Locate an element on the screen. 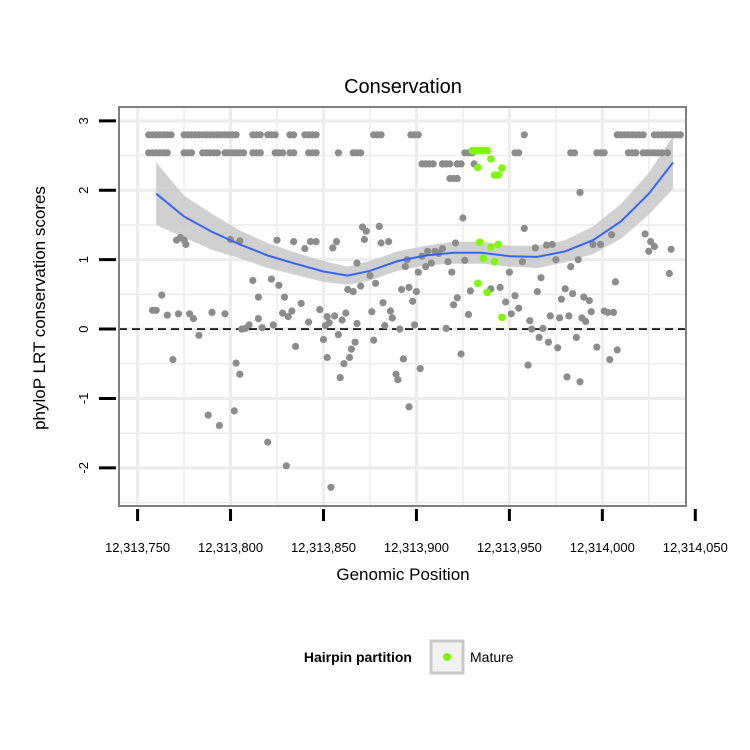  x-tick-label: 12,313,750 is located at coordinates (137, 547).